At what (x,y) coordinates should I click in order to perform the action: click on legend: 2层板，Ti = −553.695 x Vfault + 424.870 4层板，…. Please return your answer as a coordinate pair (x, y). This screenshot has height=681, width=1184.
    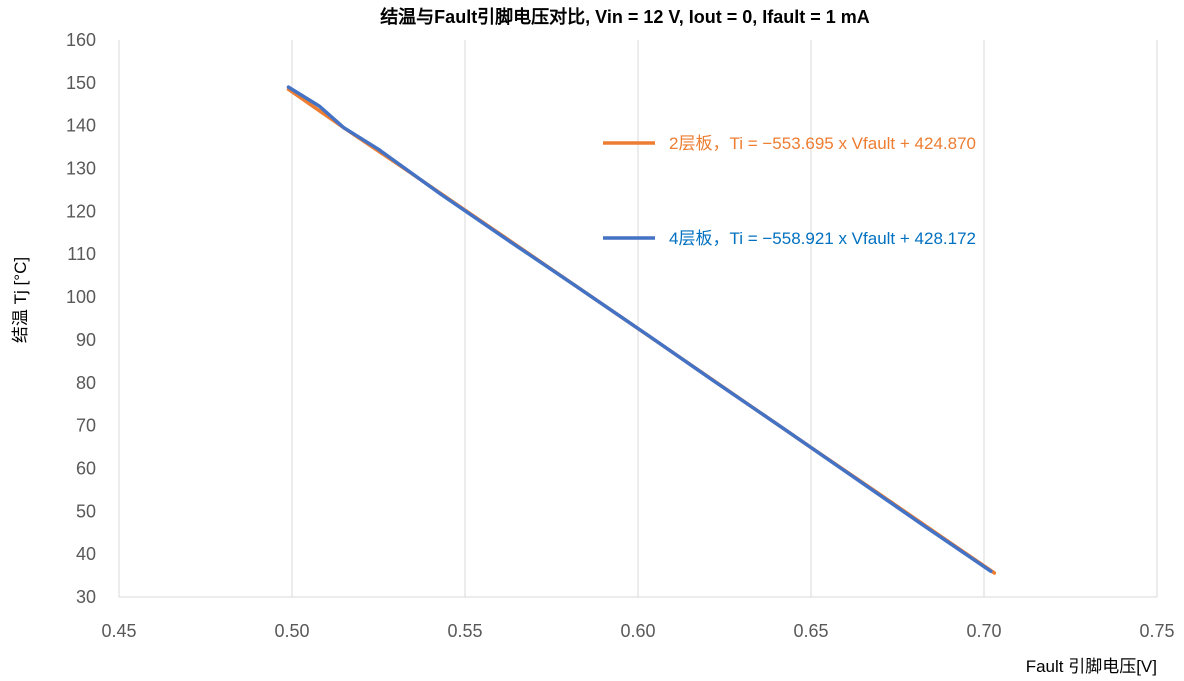
    Looking at the image, I should click on (789, 191).